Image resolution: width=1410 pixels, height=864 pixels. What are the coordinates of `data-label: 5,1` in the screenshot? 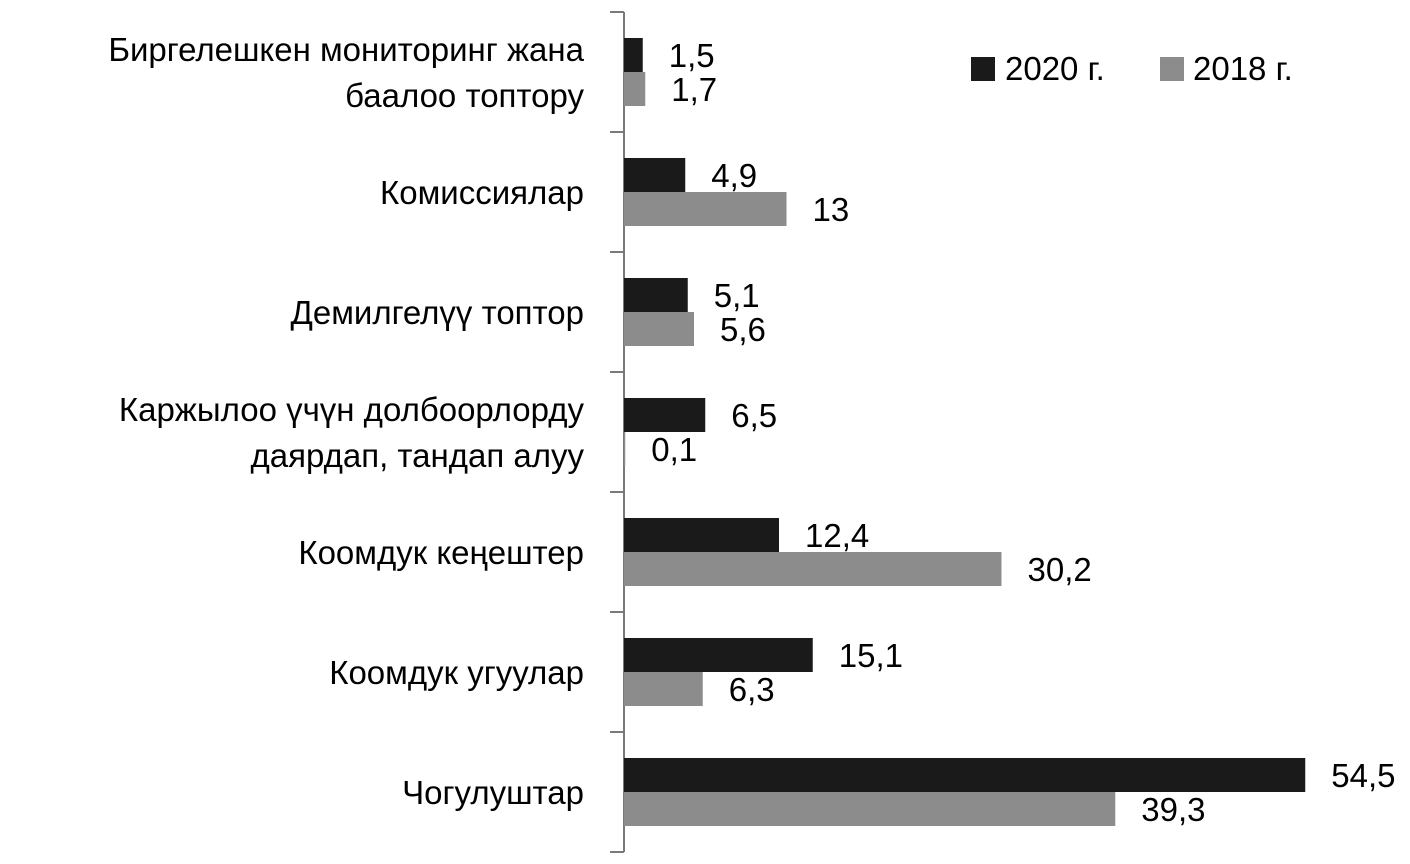 It's located at (737, 295).